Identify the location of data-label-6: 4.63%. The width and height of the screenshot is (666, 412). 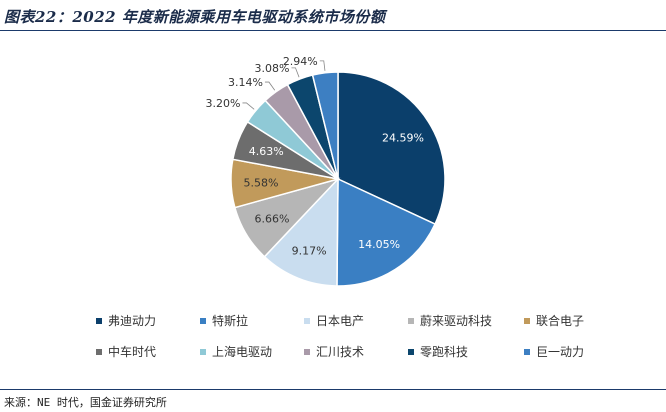
(266, 151).